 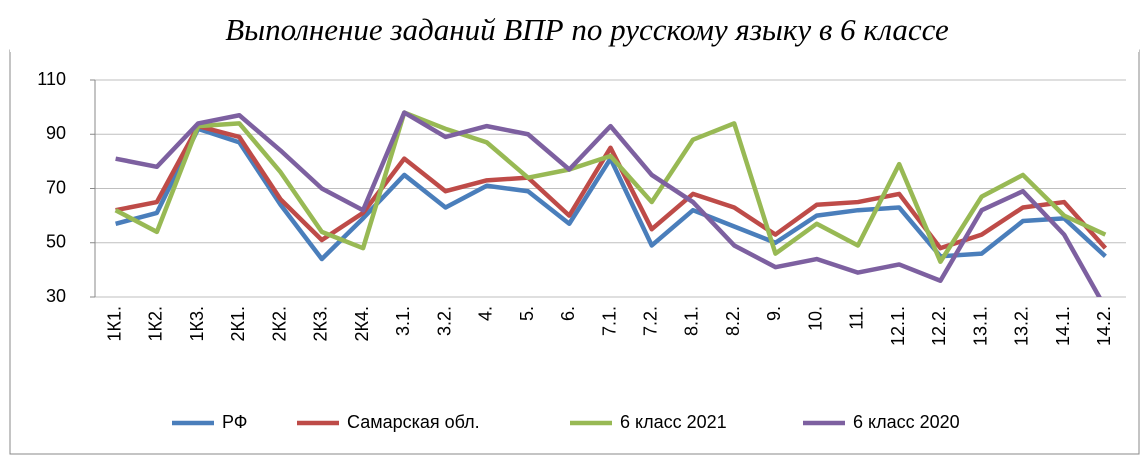 I want to click on x-tick-label: 11., so click(x=857, y=318).